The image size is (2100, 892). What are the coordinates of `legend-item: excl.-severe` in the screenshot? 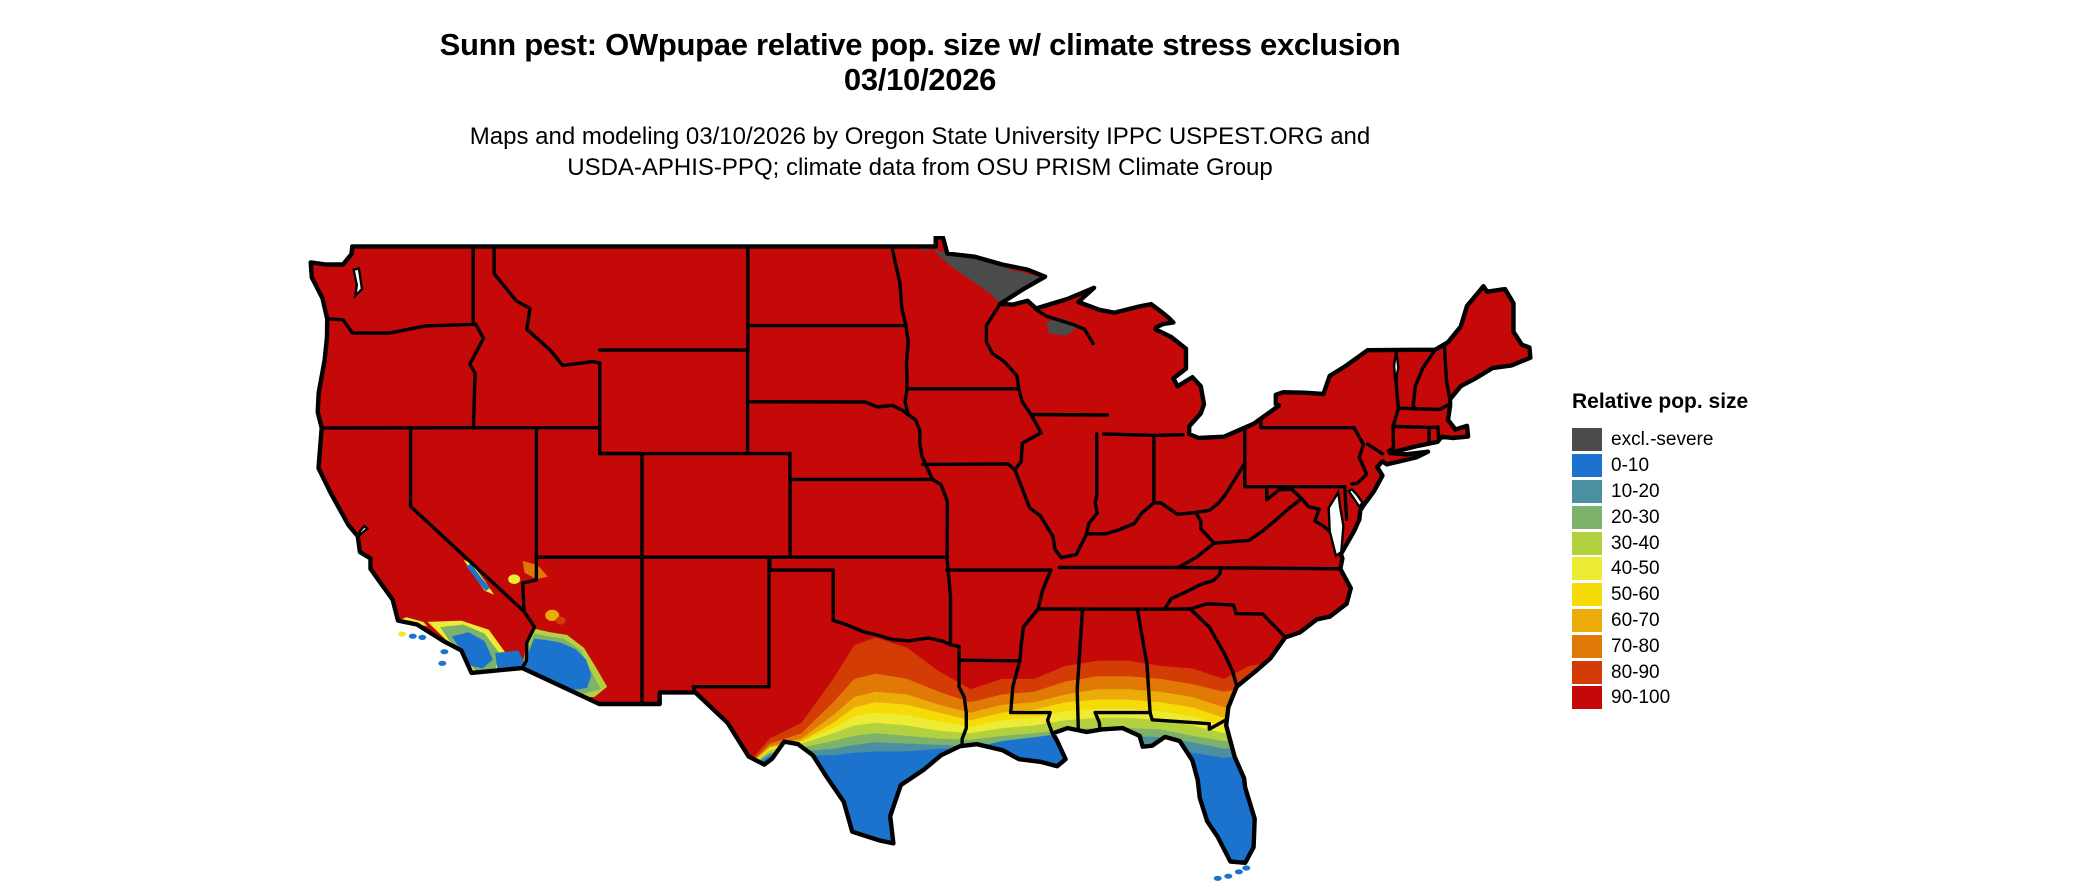 It's located at (1732, 440).